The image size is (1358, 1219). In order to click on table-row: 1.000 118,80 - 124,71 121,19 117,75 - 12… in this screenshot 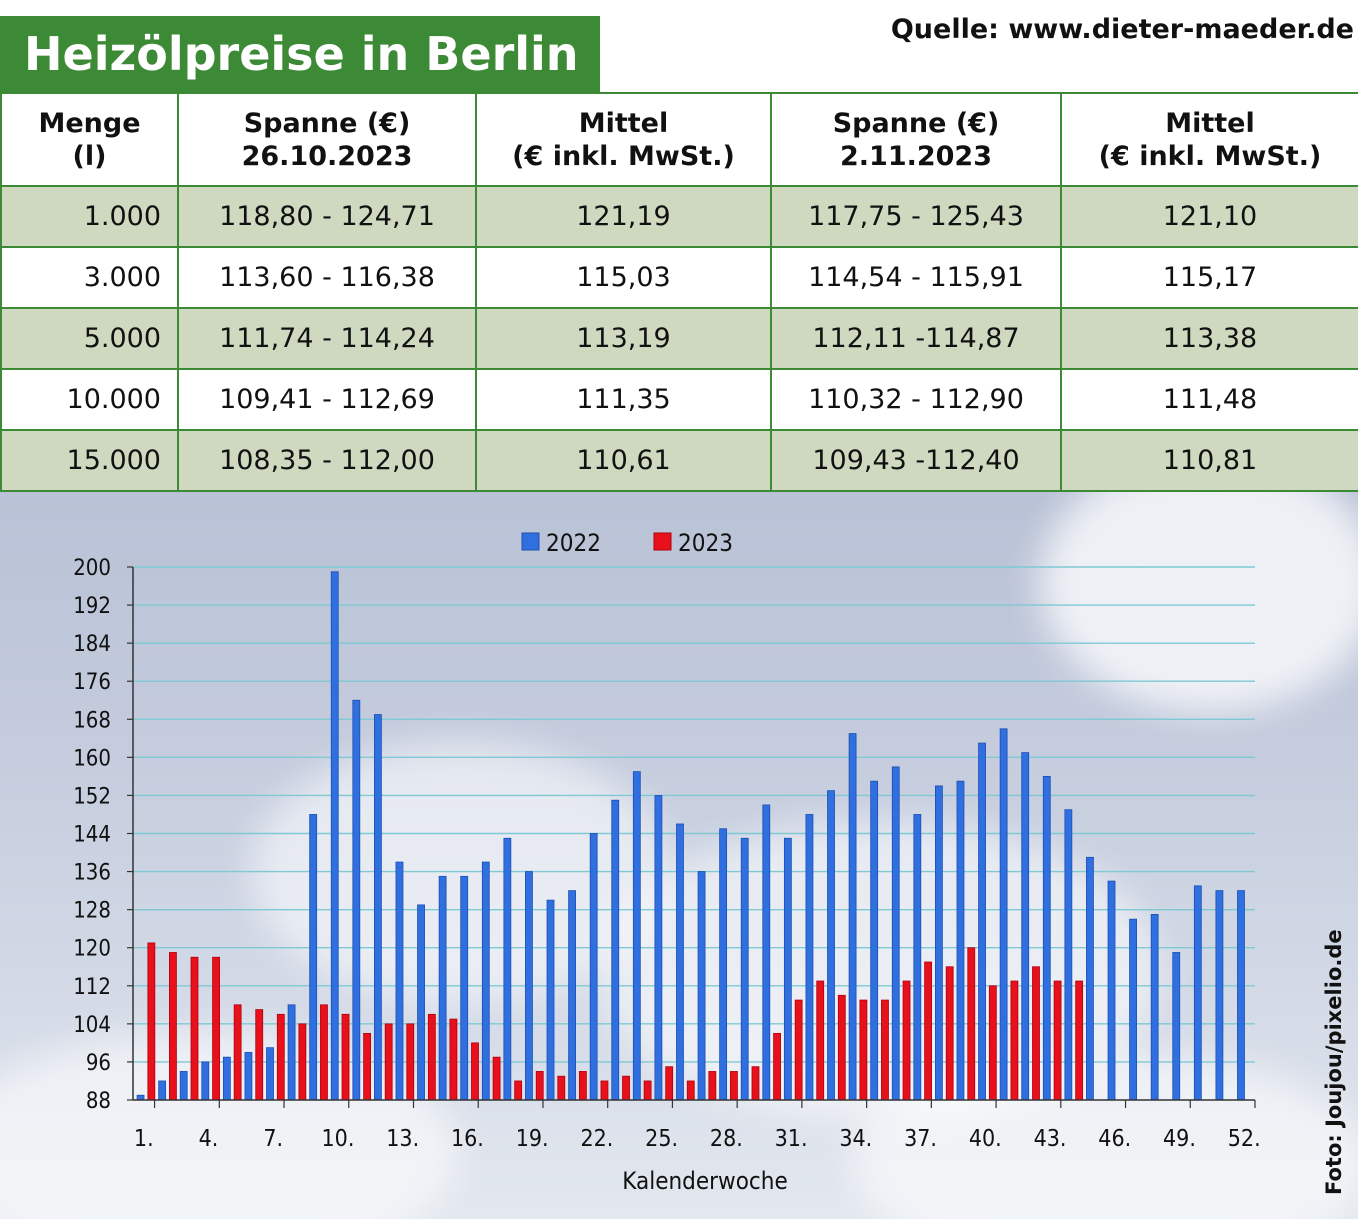, I will do `click(679, 216)`.